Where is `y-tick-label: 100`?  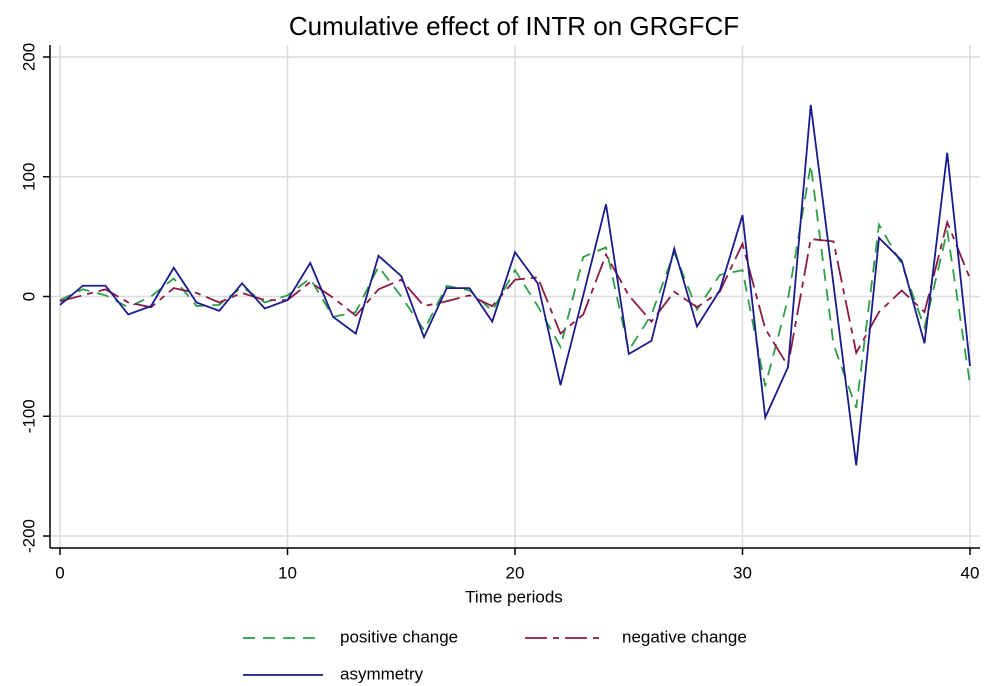
y-tick-label: 100 is located at coordinates (28, 177).